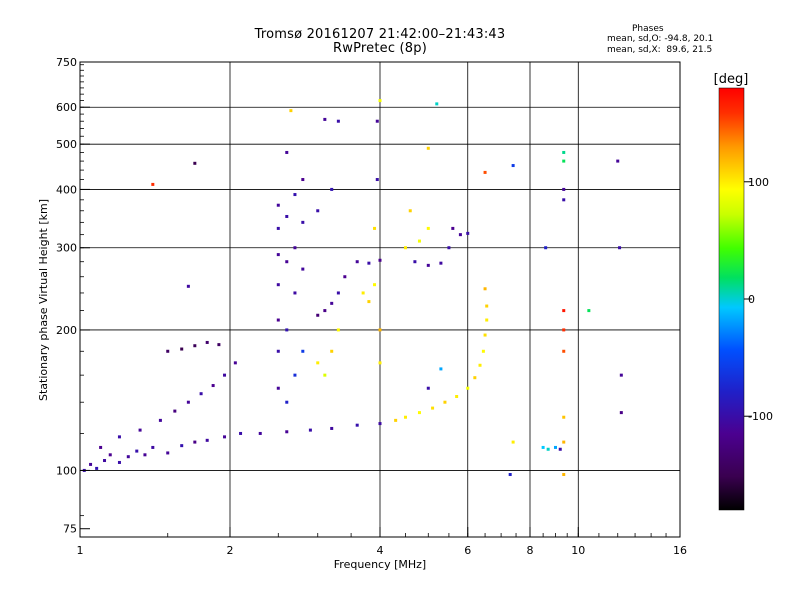 The height and width of the screenshot is (600, 800). I want to click on y-tick-label: 750, so click(66, 62).